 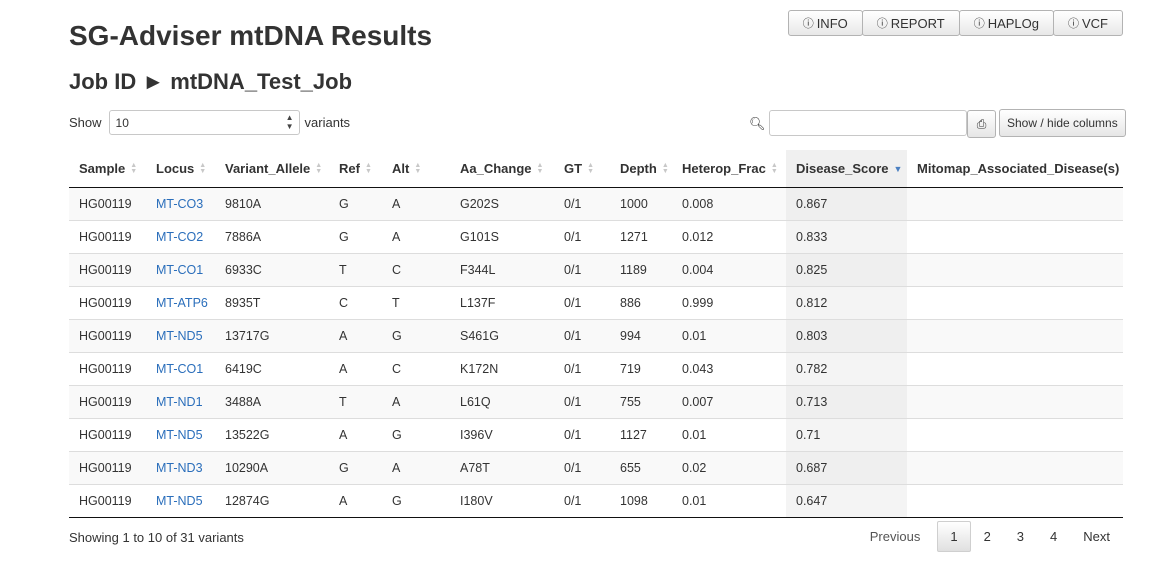 I want to click on table-cell: 13522G, so click(x=272, y=435).